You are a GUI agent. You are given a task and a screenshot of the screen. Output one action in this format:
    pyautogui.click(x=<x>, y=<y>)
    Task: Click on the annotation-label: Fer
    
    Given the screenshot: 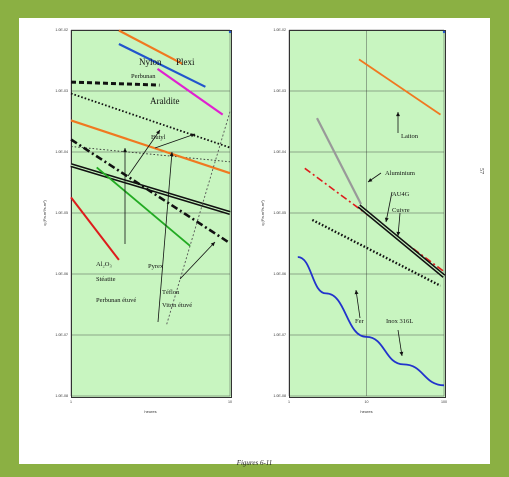 What is the action you would take?
    pyautogui.click(x=360, y=321)
    